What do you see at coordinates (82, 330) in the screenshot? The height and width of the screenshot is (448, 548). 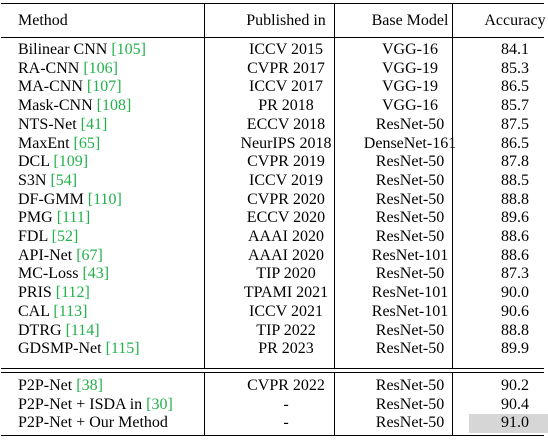 I see `citation-link: [114]` at bounding box center [82, 330].